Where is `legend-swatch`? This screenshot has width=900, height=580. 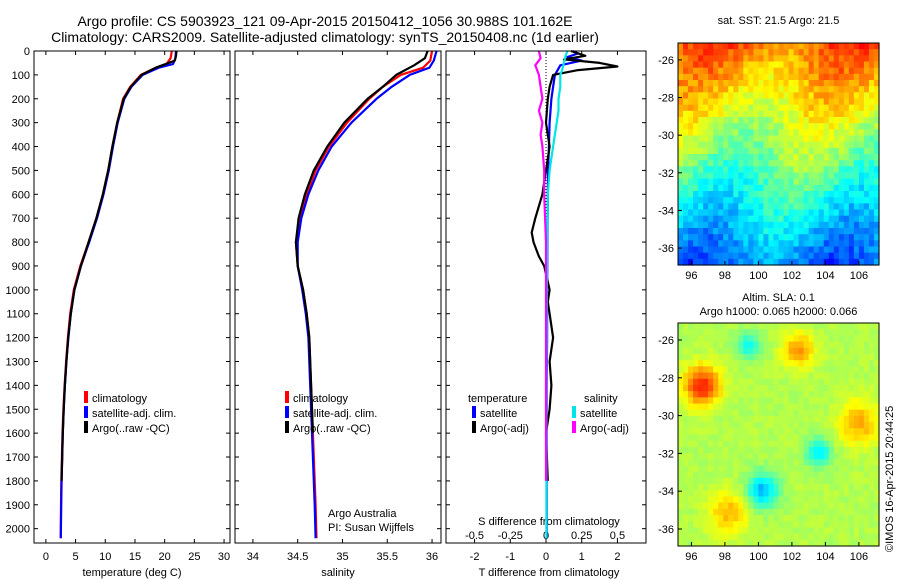 legend-swatch is located at coordinates (86, 397).